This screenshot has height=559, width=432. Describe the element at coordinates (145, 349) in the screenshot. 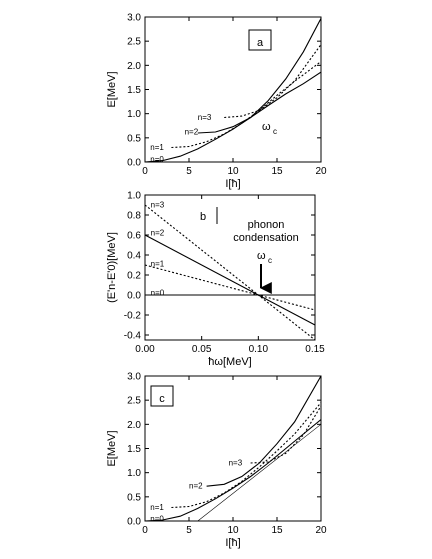

I see `x-tick-label: 0.00` at that location.